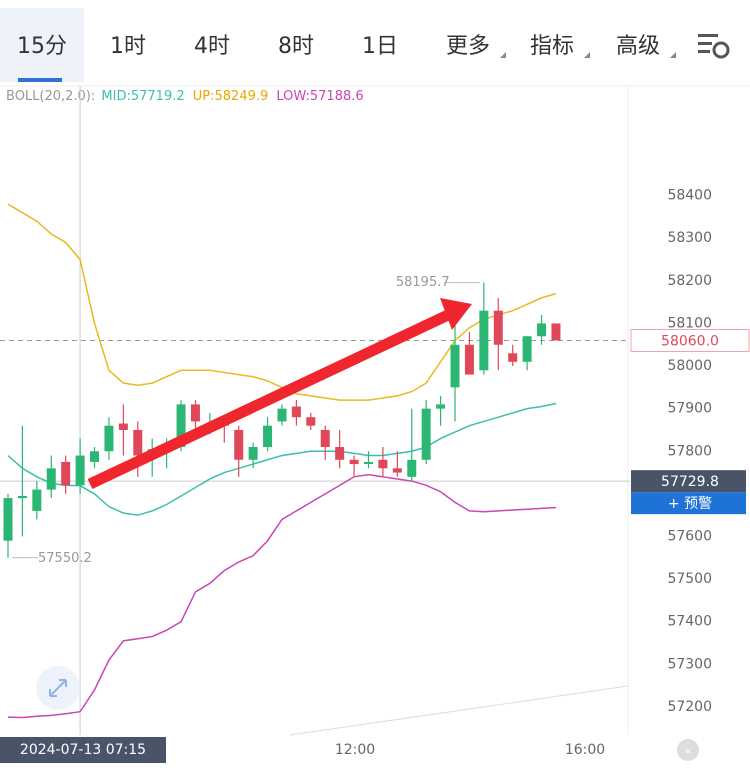 Image resolution: width=750 pixels, height=770 pixels. Describe the element at coordinates (279, 393) in the screenshot. I see `annotation-arrow` at that location.